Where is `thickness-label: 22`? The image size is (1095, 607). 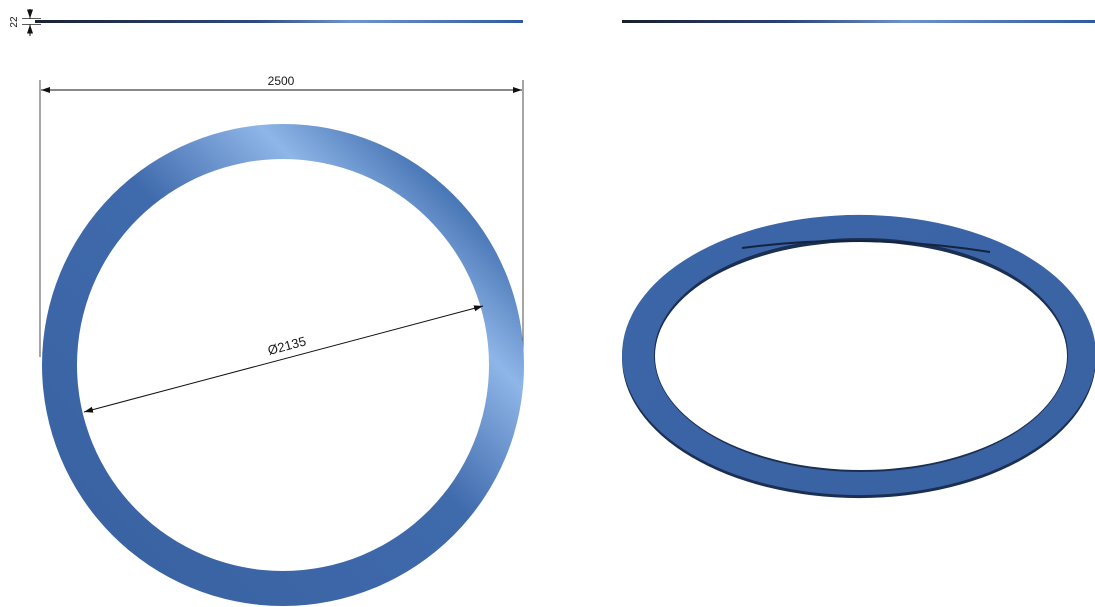 thickness-label: 22 is located at coordinates (14, 22).